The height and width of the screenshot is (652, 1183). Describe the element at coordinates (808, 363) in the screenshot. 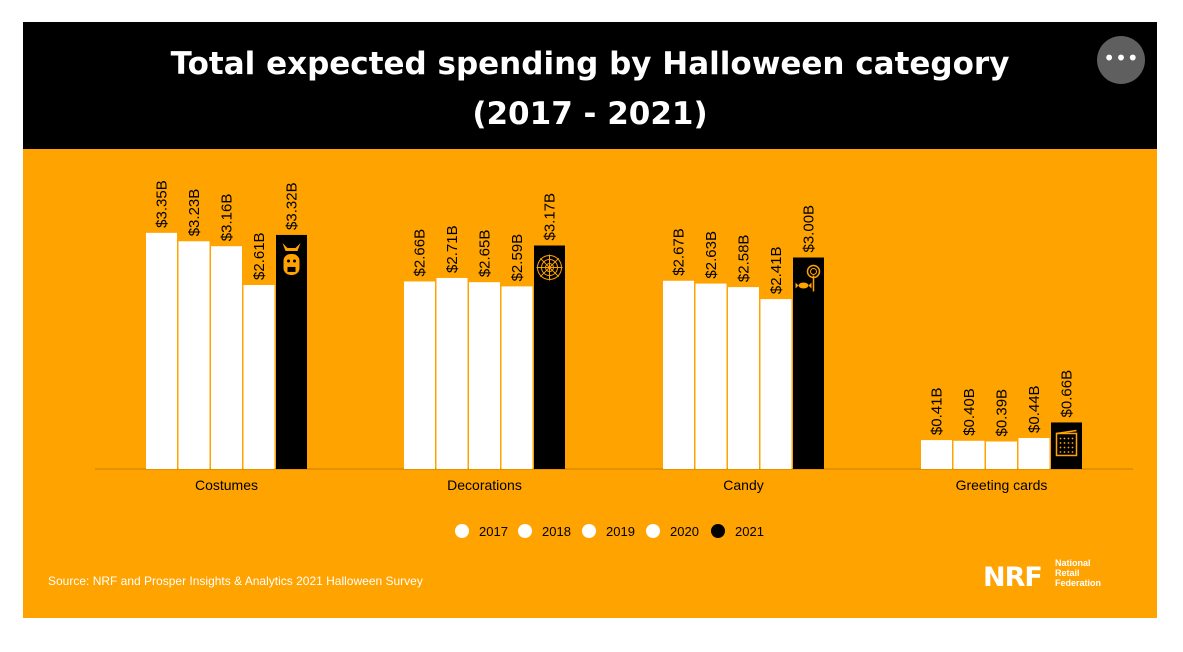

I see `bar-candy-2021` at that location.